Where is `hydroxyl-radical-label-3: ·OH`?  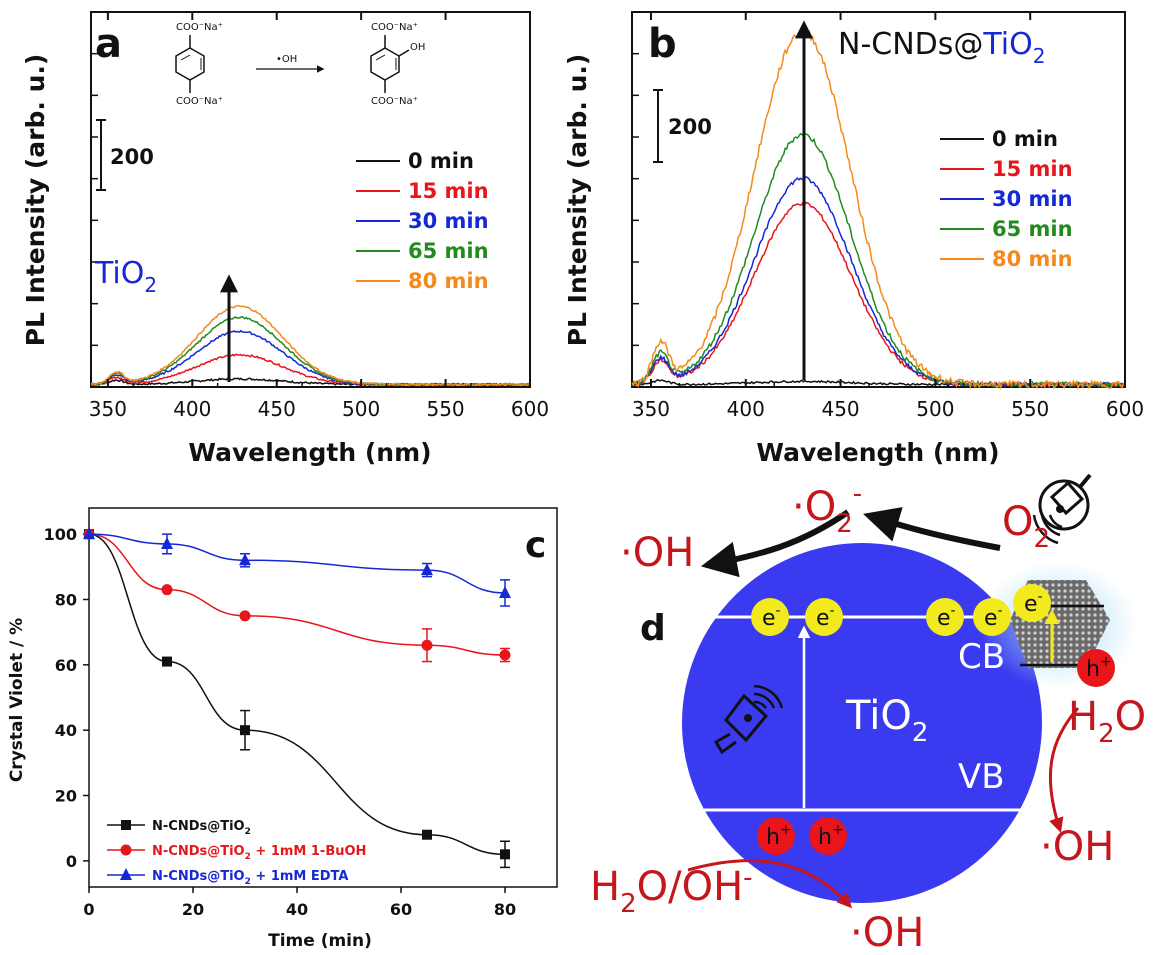
hydroxyl-radical-label-3: ·OH is located at coordinates (887, 932).